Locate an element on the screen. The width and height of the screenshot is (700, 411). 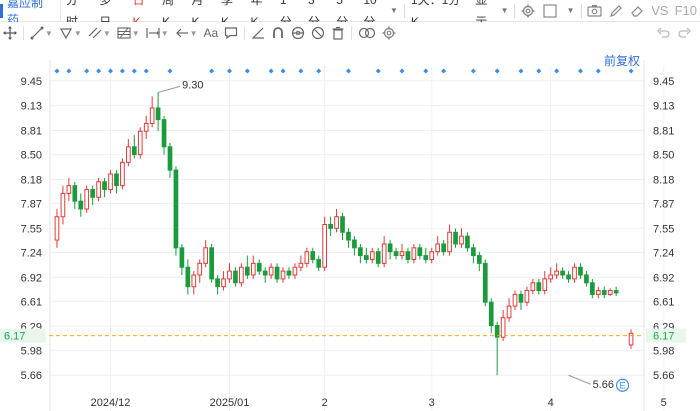
draw-settings-tool is located at coordinates (389, 33).